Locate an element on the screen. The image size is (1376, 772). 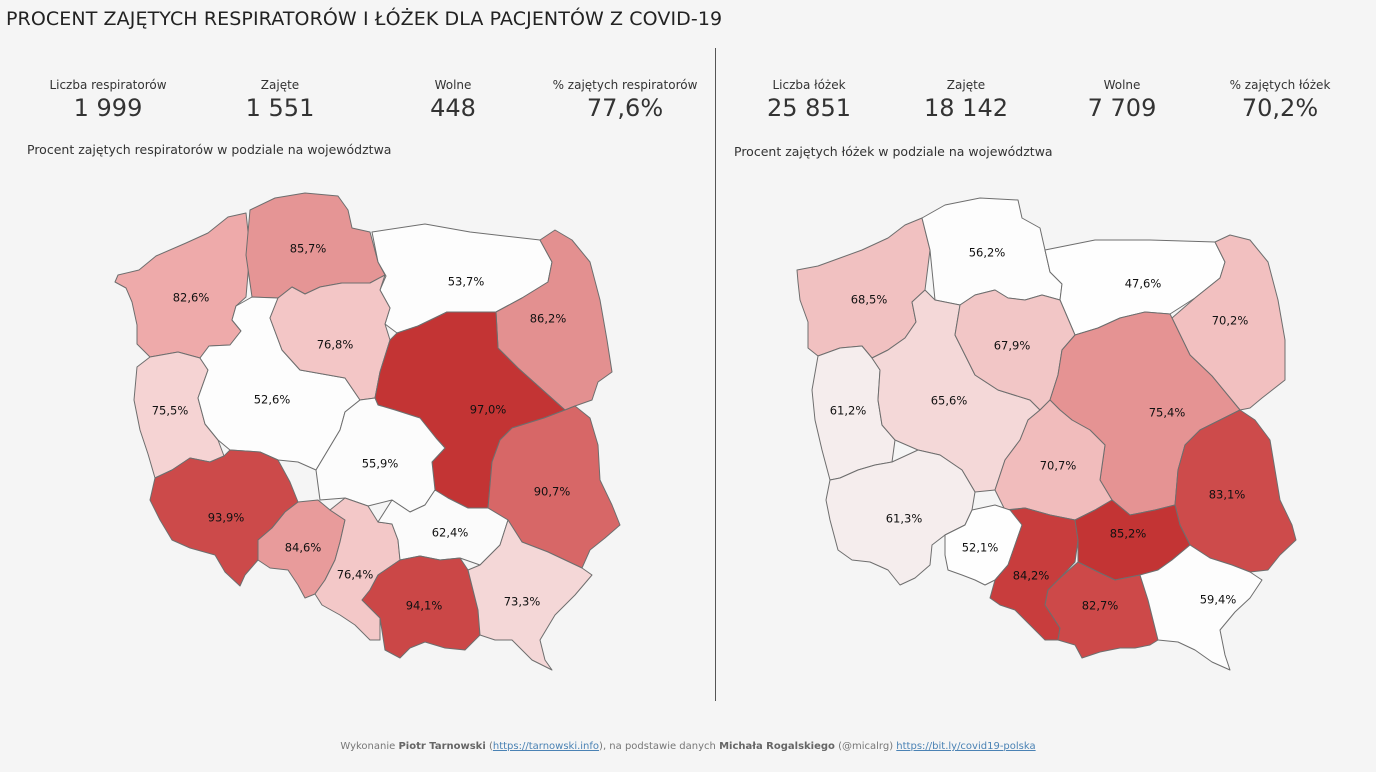
kpi-ventilators-occupied: Zajęte 1 551 is located at coordinates (280, 100).